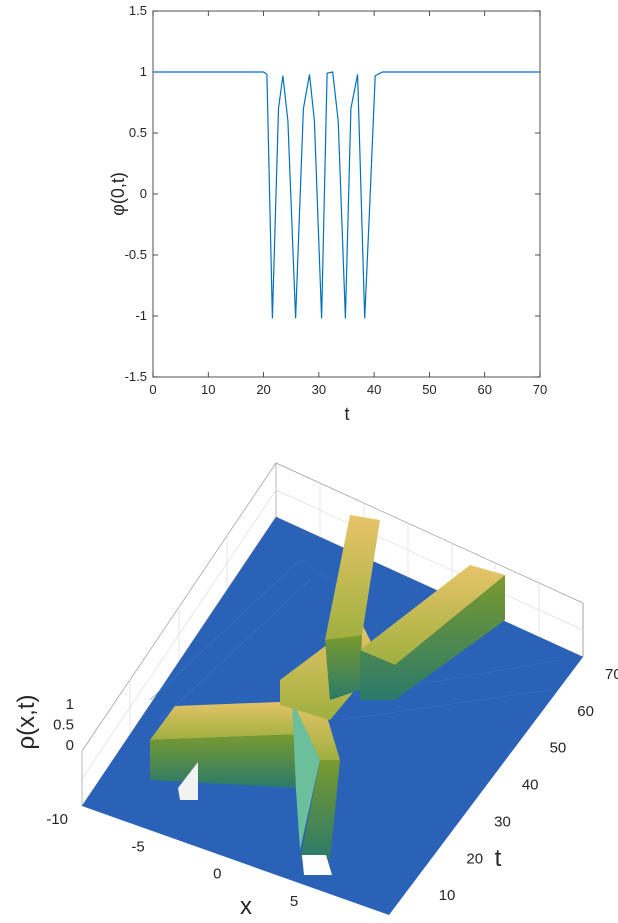 The height and width of the screenshot is (923, 618). I want to click on x-tick-label: 70, so click(540, 389).